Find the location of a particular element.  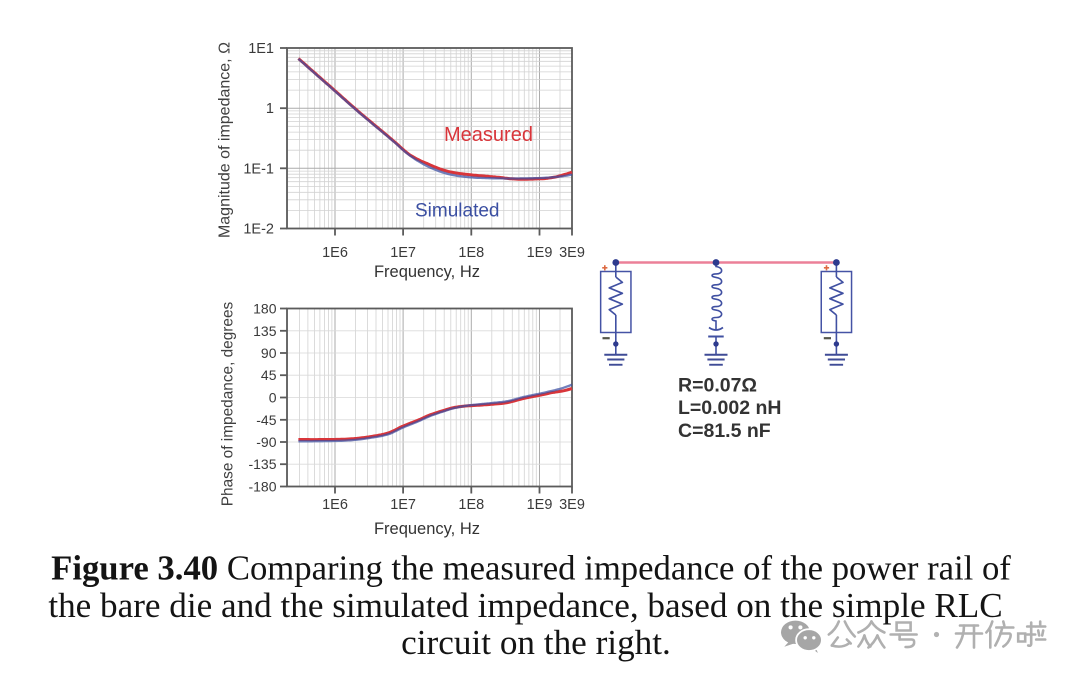

svg-text: -45 is located at coordinates (266, 420).